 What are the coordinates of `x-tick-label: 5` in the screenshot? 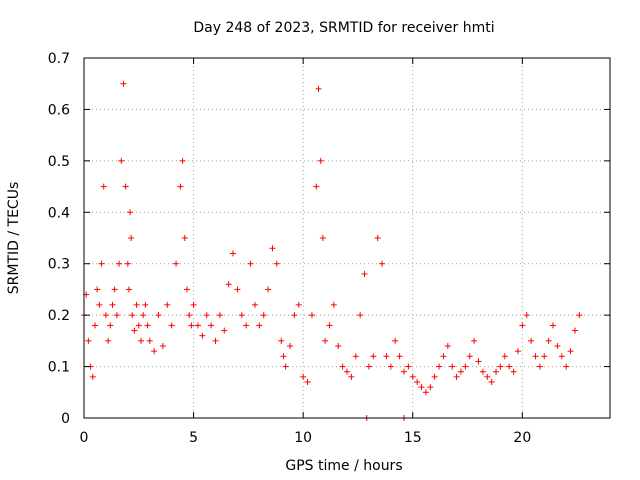 It's located at (193, 438).